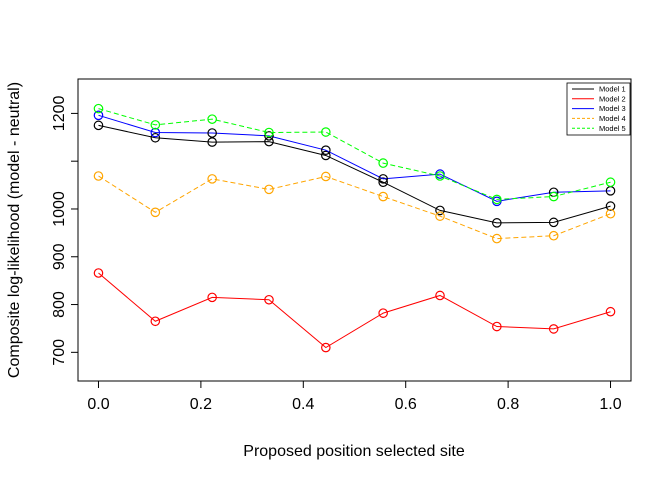 Image resolution: width=672 pixels, height=480 pixels. What do you see at coordinates (303, 404) in the screenshot?
I see `x-tick-label: 0.4` at bounding box center [303, 404].